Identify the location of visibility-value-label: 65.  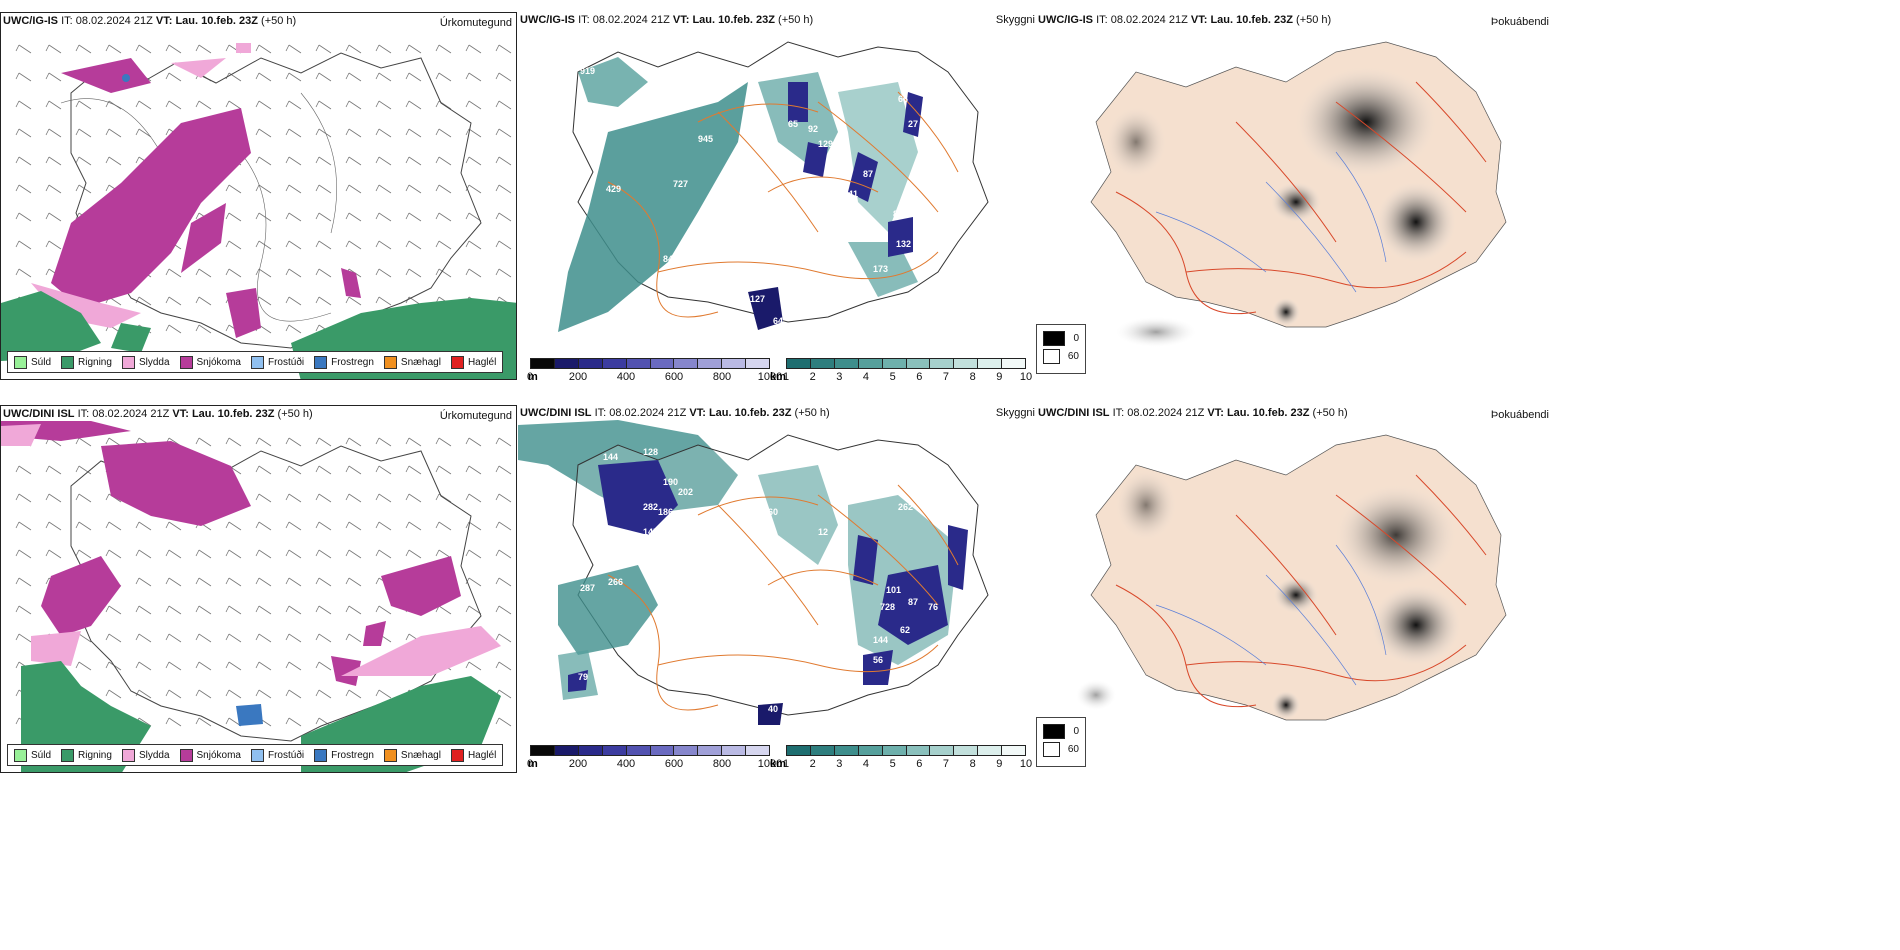
(793, 124).